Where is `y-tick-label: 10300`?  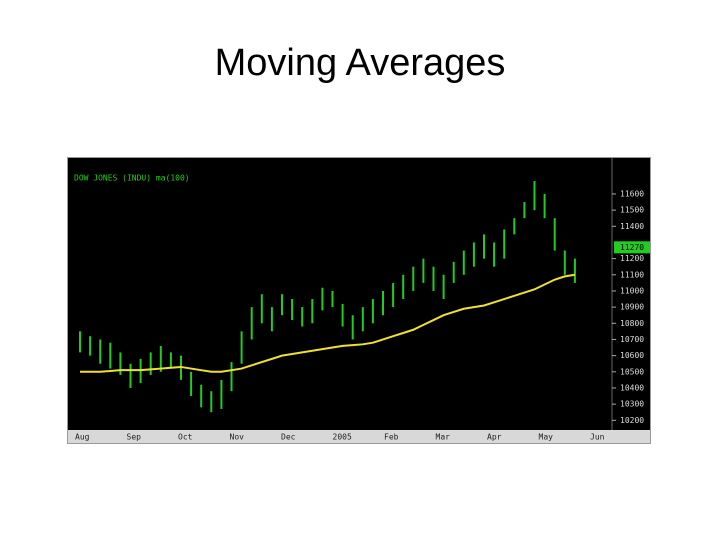
y-tick-label: 10300 is located at coordinates (632, 404).